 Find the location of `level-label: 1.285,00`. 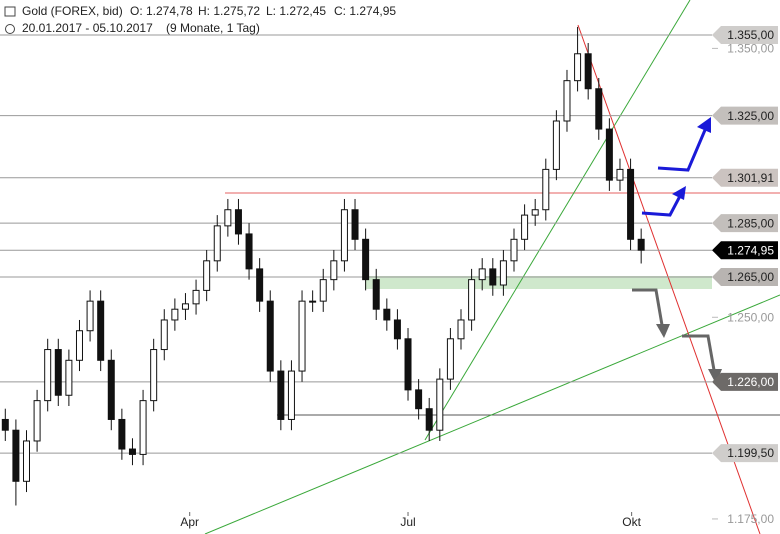

level-label: 1.285,00 is located at coordinates (750, 223).